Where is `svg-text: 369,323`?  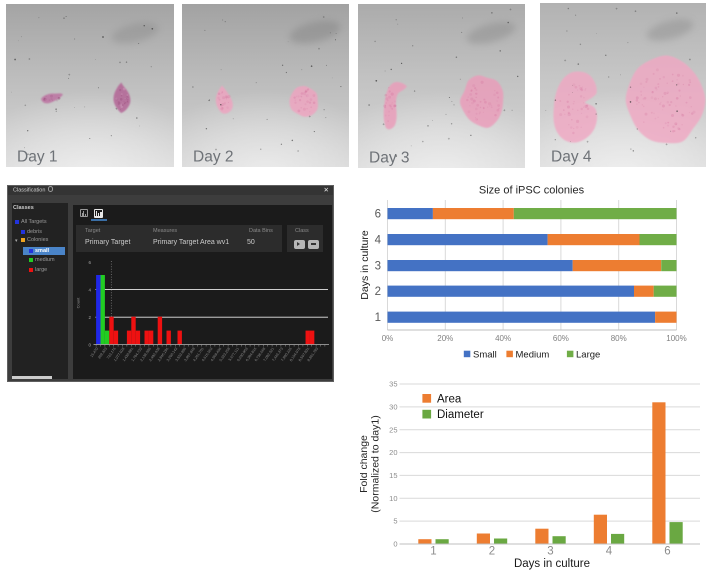 svg-text: 369,323 is located at coordinates (102, 353).